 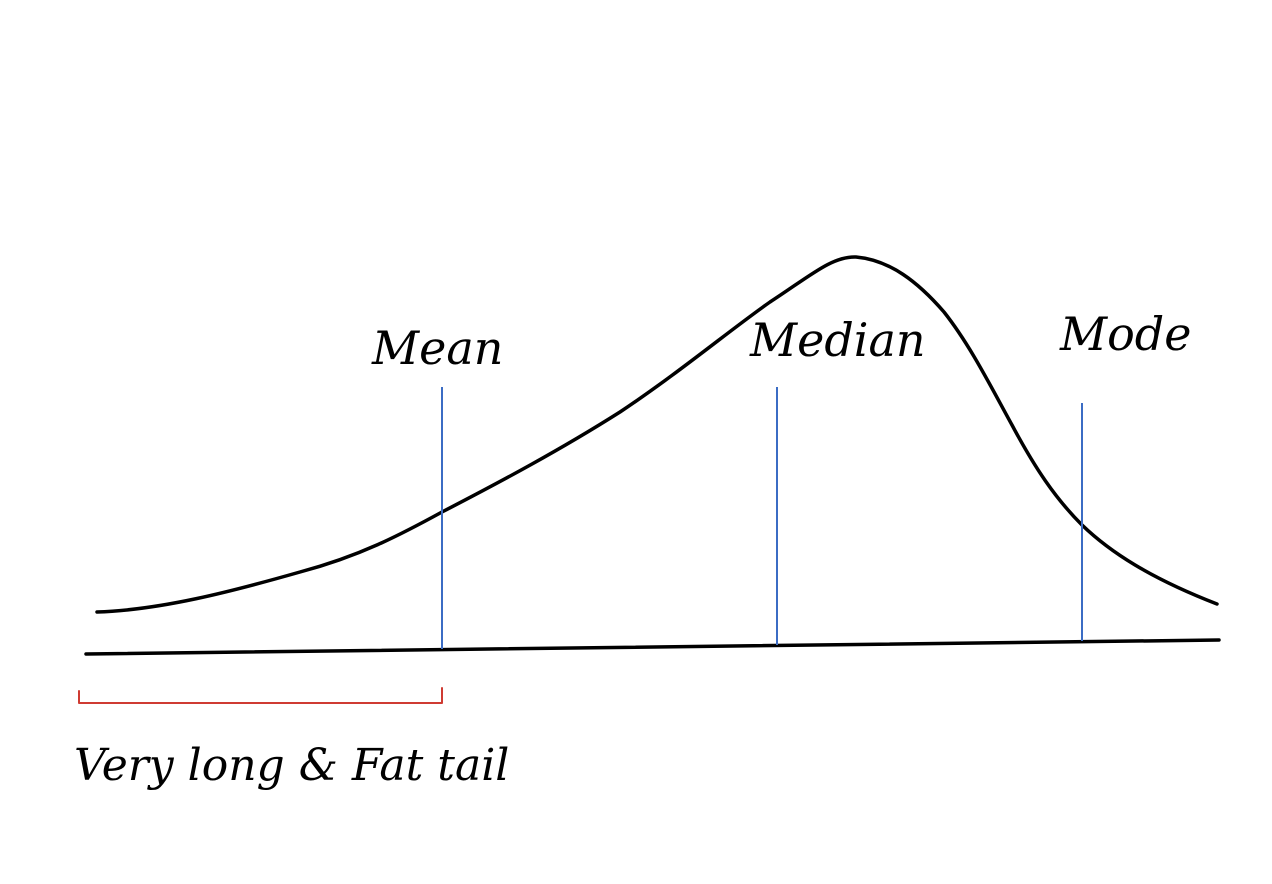 I want to click on tail-bracket, so click(x=260, y=695).